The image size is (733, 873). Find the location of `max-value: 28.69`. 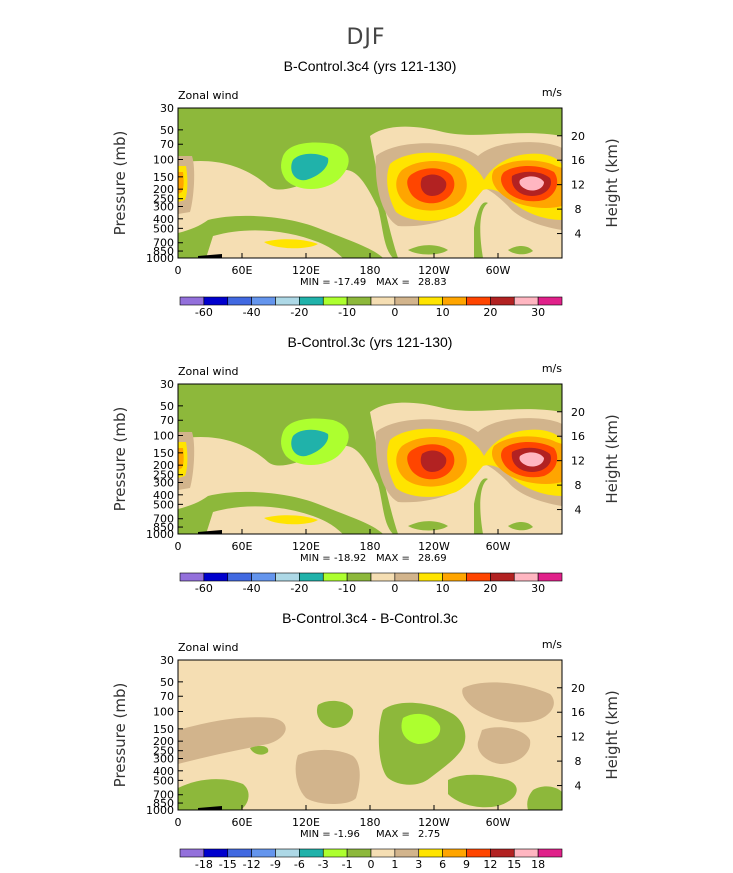

max-value: 28.69 is located at coordinates (432, 558).